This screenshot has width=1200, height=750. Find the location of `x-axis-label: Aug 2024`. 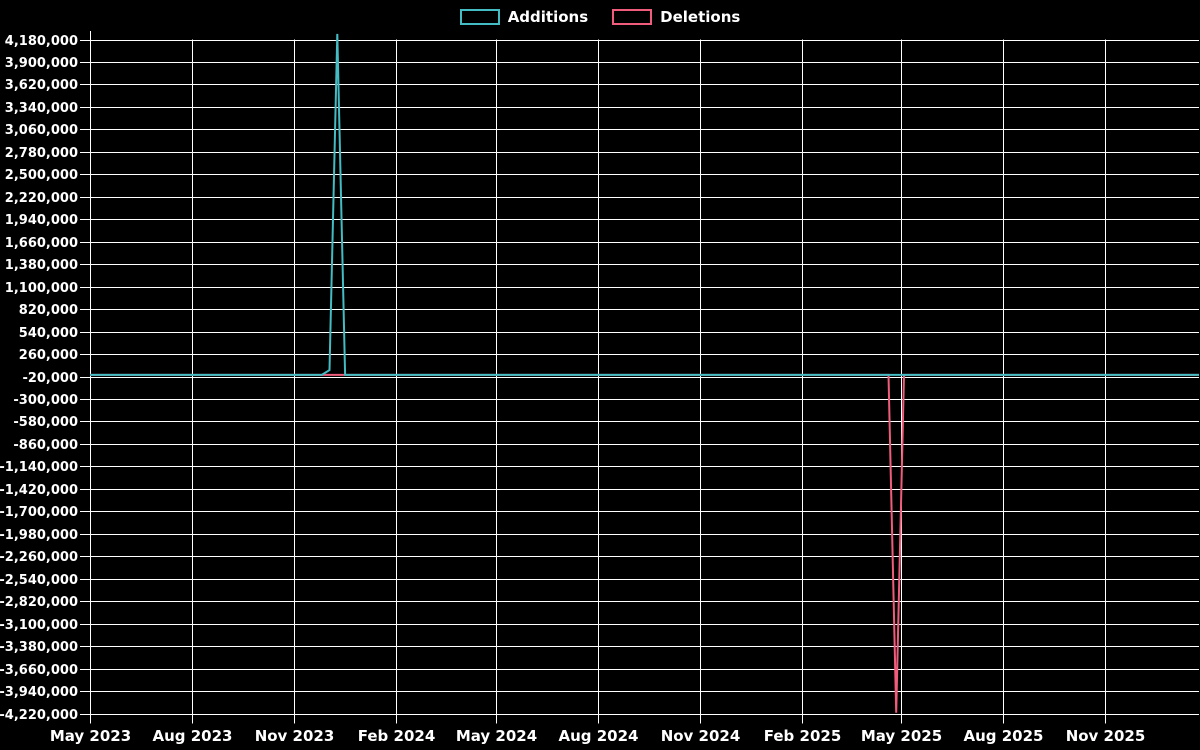

x-axis-label: Aug 2024 is located at coordinates (599, 736).